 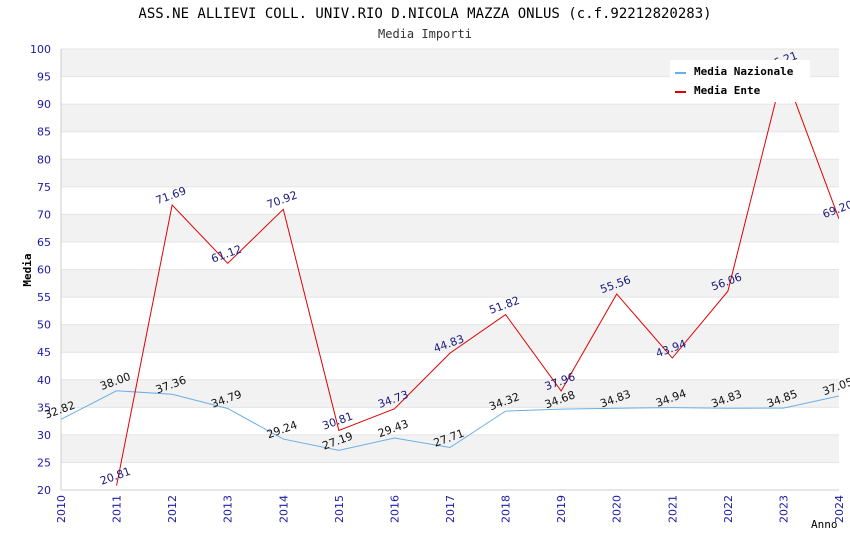 What do you see at coordinates (44, 159) in the screenshot?
I see `y-tick-label: 80` at bounding box center [44, 159].